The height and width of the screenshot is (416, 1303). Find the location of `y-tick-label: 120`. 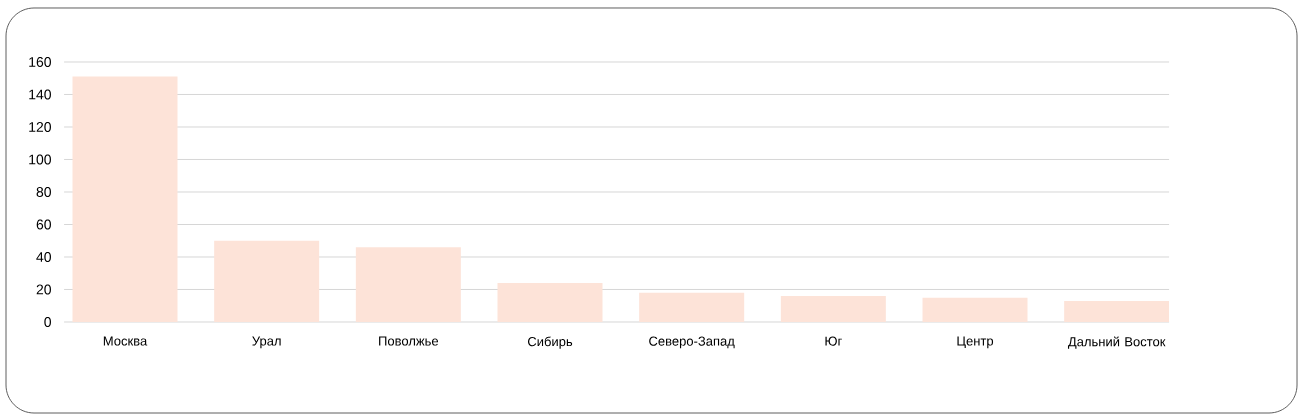

y-tick-label: 120 is located at coordinates (40, 127).